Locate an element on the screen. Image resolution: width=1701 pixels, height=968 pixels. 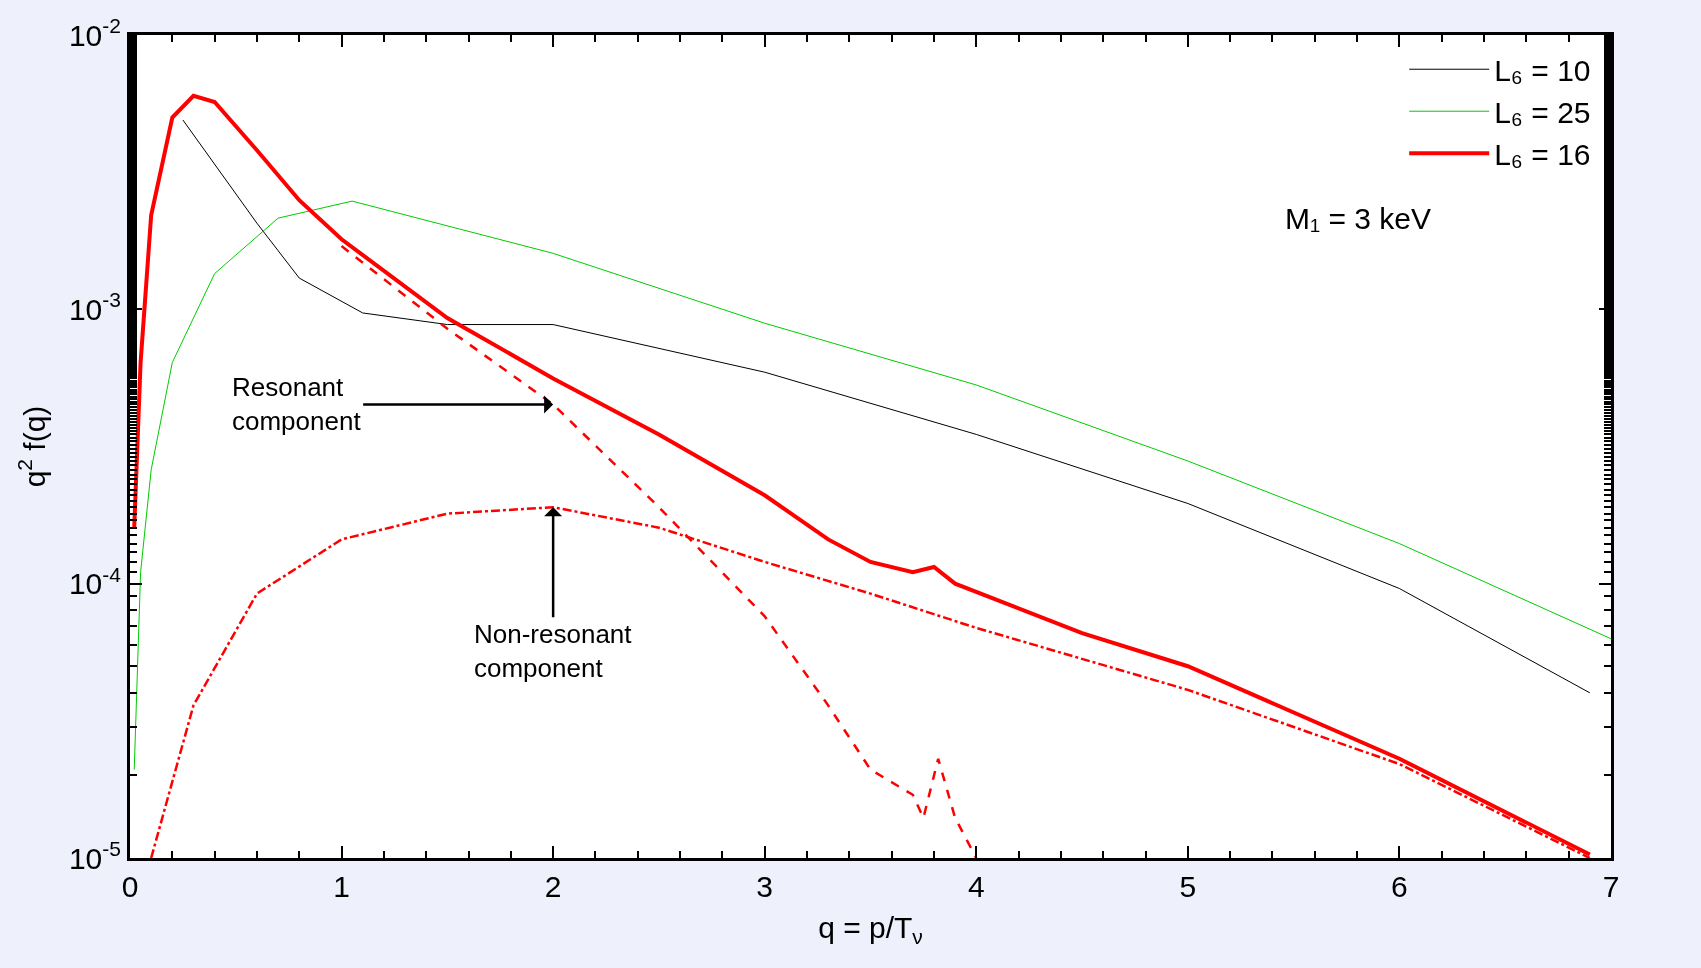
x-axis-title: q = p/T$_{ν}$ is located at coordinates (870, 929).